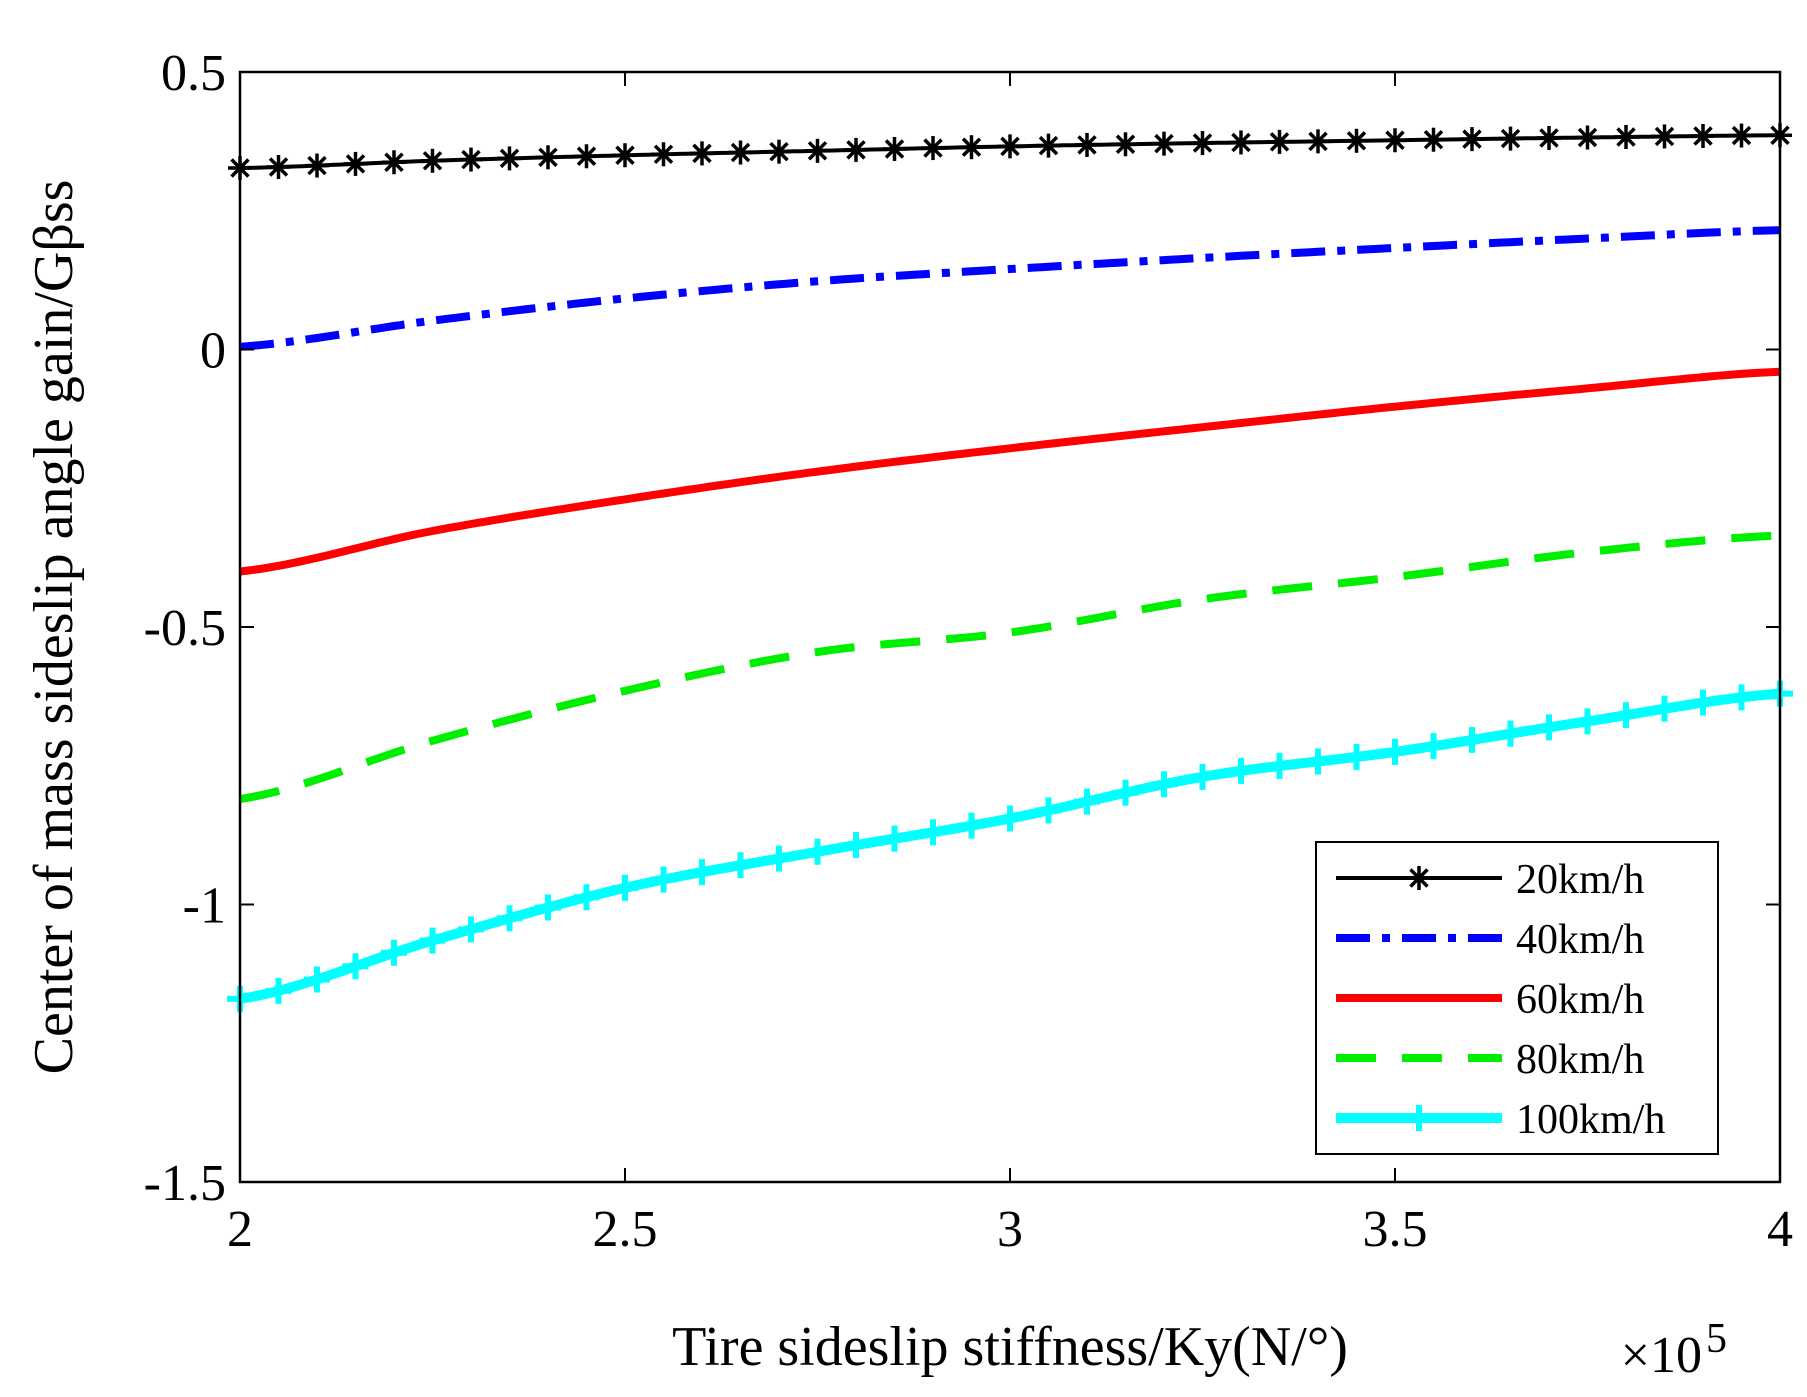 This screenshot has width=1807, height=1397. I want to click on x-tick-label: 4, so click(1780, 1229).